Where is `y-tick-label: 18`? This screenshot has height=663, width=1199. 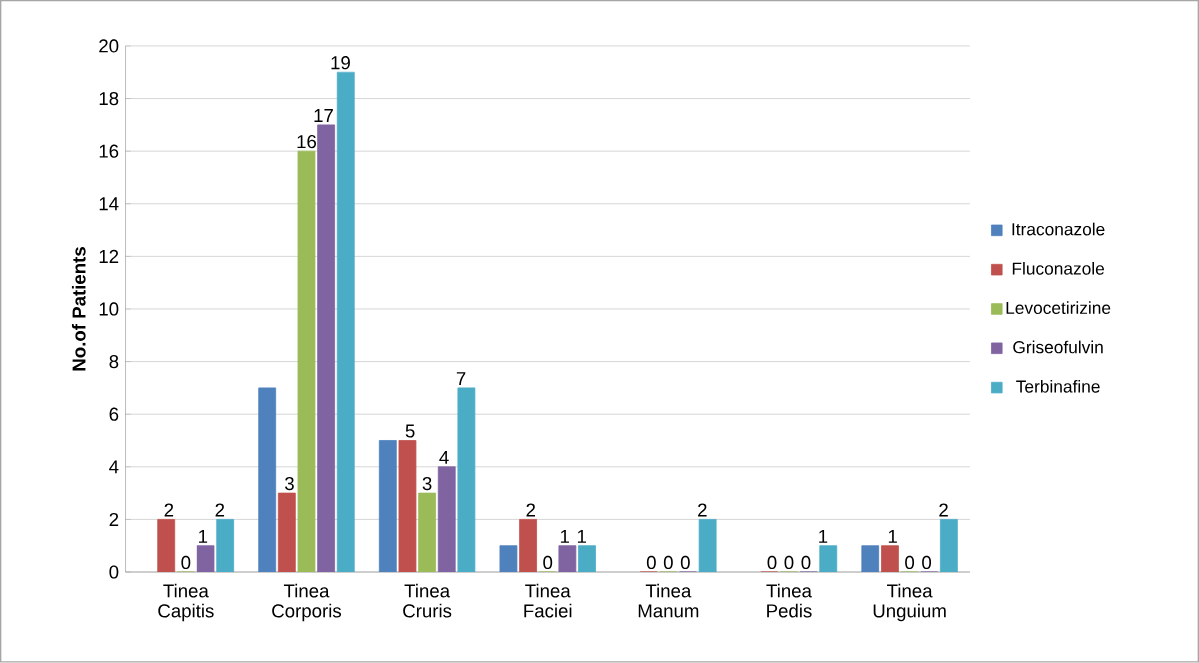 y-tick-label: 18 is located at coordinates (109, 99).